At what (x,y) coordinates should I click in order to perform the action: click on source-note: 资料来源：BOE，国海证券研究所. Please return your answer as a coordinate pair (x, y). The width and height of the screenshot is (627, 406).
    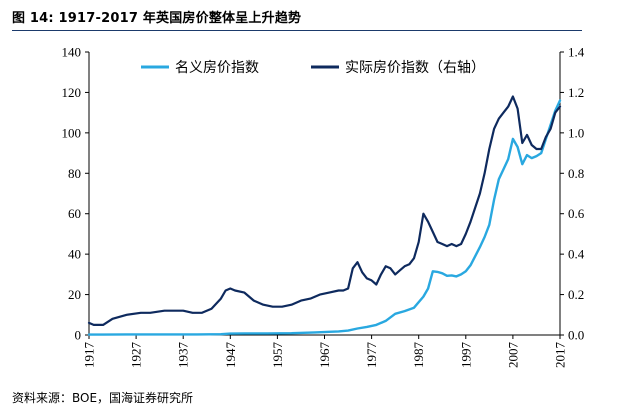
    Looking at the image, I should click on (103, 398).